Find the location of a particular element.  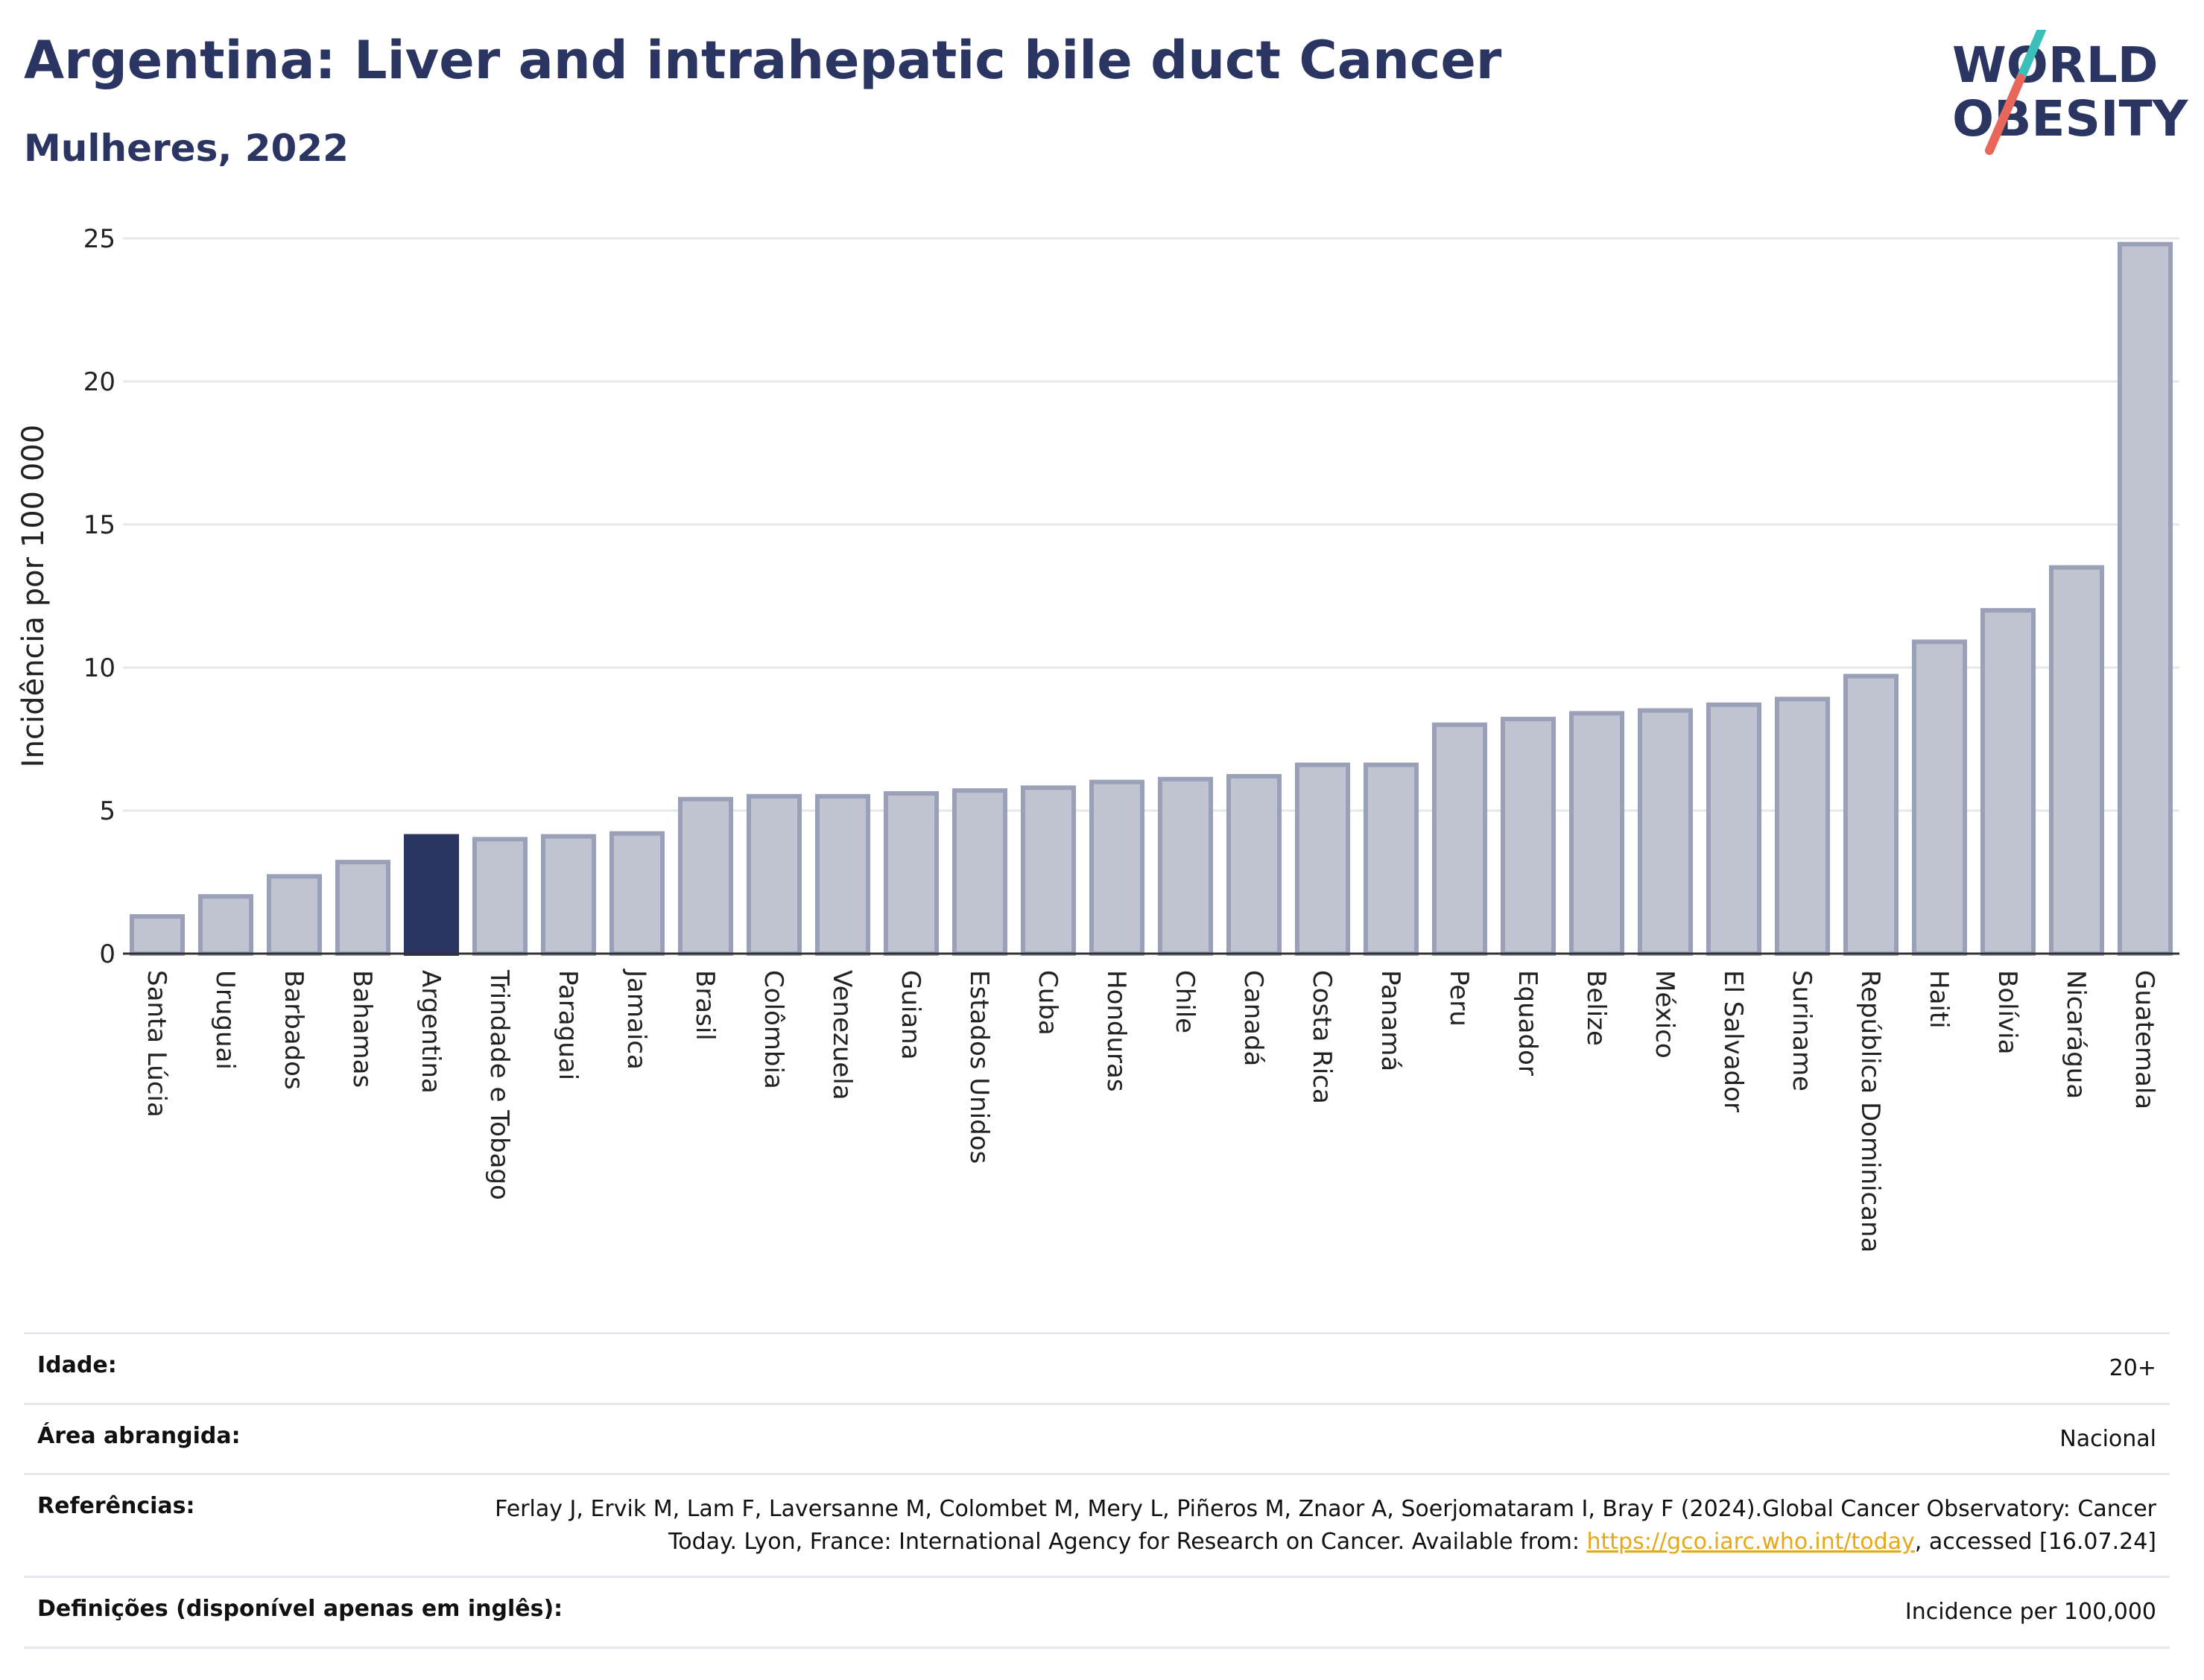

x-tick-label-15: Chile is located at coordinates (1185, 1001).